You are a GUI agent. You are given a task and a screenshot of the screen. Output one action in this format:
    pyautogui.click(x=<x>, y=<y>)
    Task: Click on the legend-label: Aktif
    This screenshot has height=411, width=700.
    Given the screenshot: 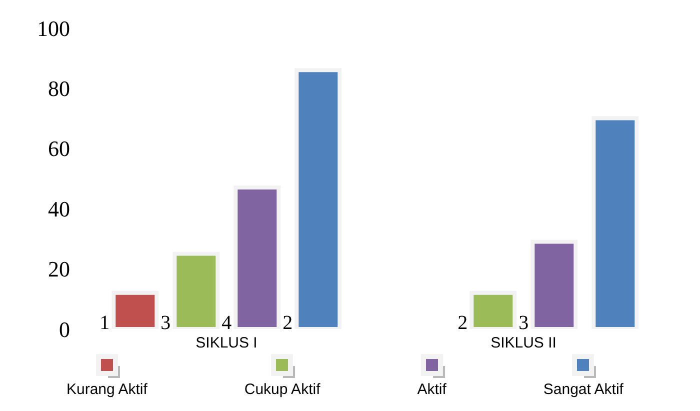 What is the action you would take?
    pyautogui.click(x=431, y=389)
    